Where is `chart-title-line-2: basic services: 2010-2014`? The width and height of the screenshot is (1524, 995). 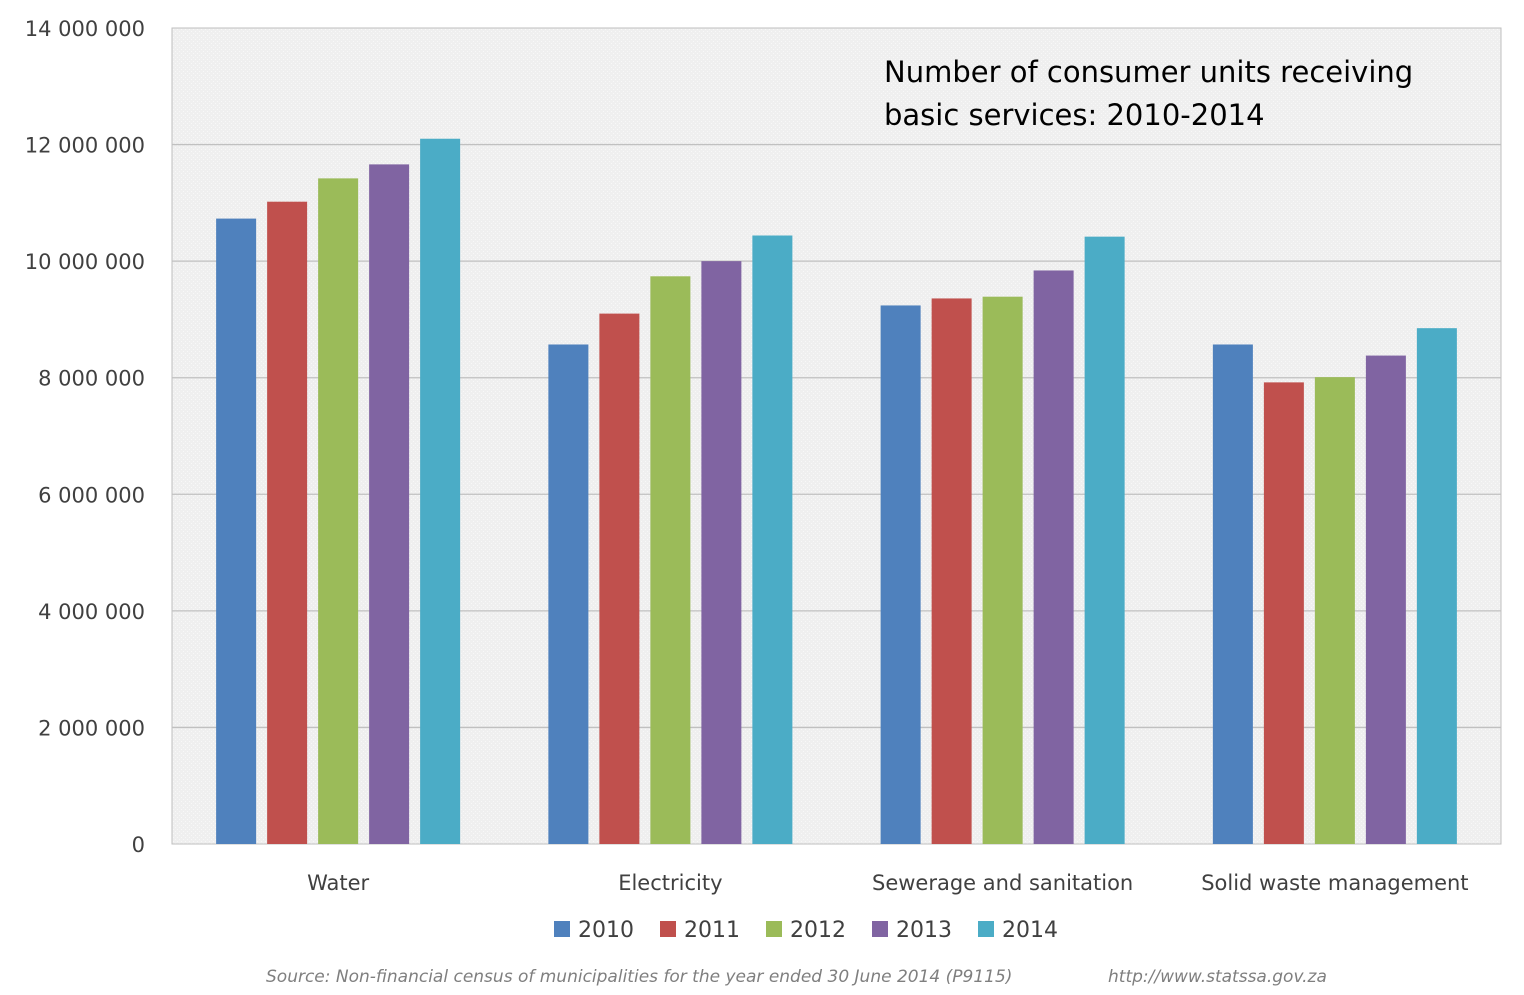 chart-title-line-2: basic services: 2010-2014 is located at coordinates (1074, 115).